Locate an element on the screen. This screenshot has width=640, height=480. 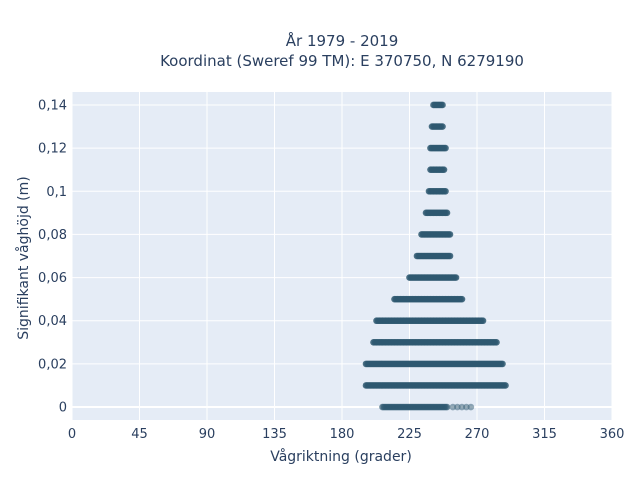
y-tick-label: 0,08 is located at coordinates (52, 235).